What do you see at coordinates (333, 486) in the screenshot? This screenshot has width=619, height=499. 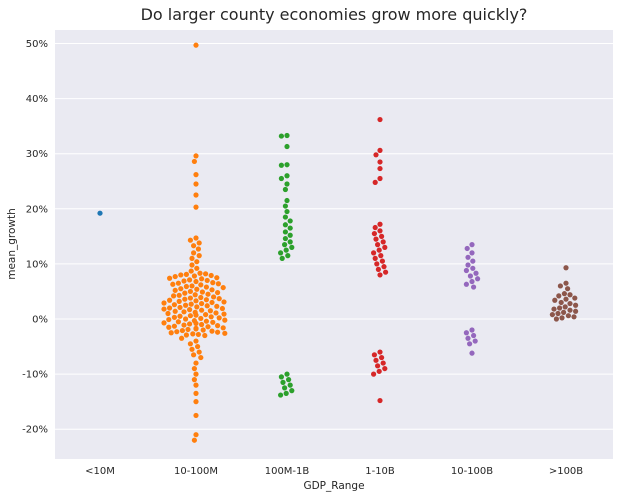 I see `x-axis-label: GDP_Range` at bounding box center [333, 486].